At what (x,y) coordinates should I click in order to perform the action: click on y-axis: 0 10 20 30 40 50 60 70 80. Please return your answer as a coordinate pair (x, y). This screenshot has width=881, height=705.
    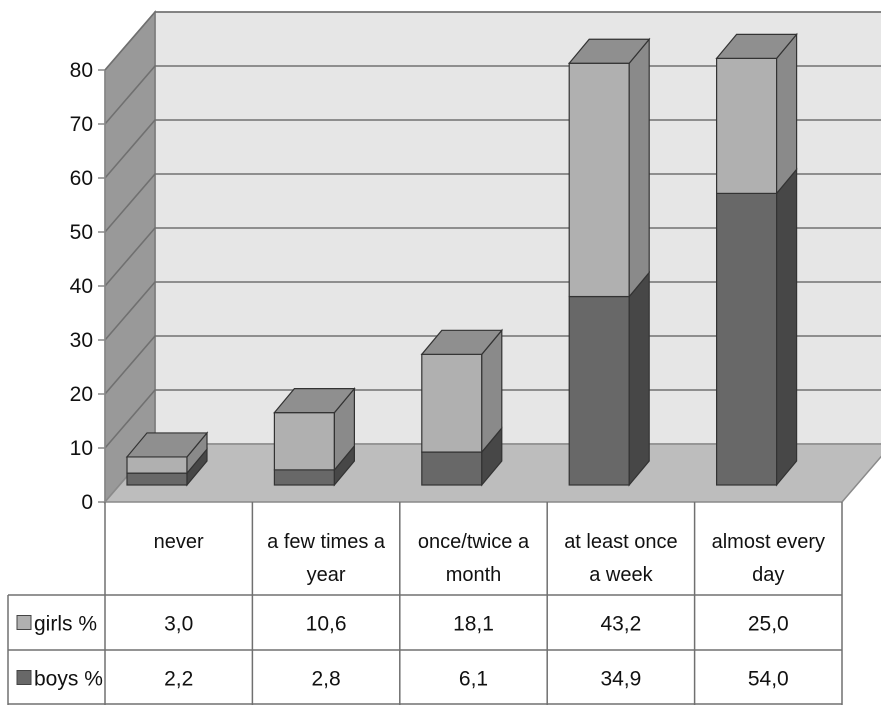
    Looking at the image, I should click on (88, 286).